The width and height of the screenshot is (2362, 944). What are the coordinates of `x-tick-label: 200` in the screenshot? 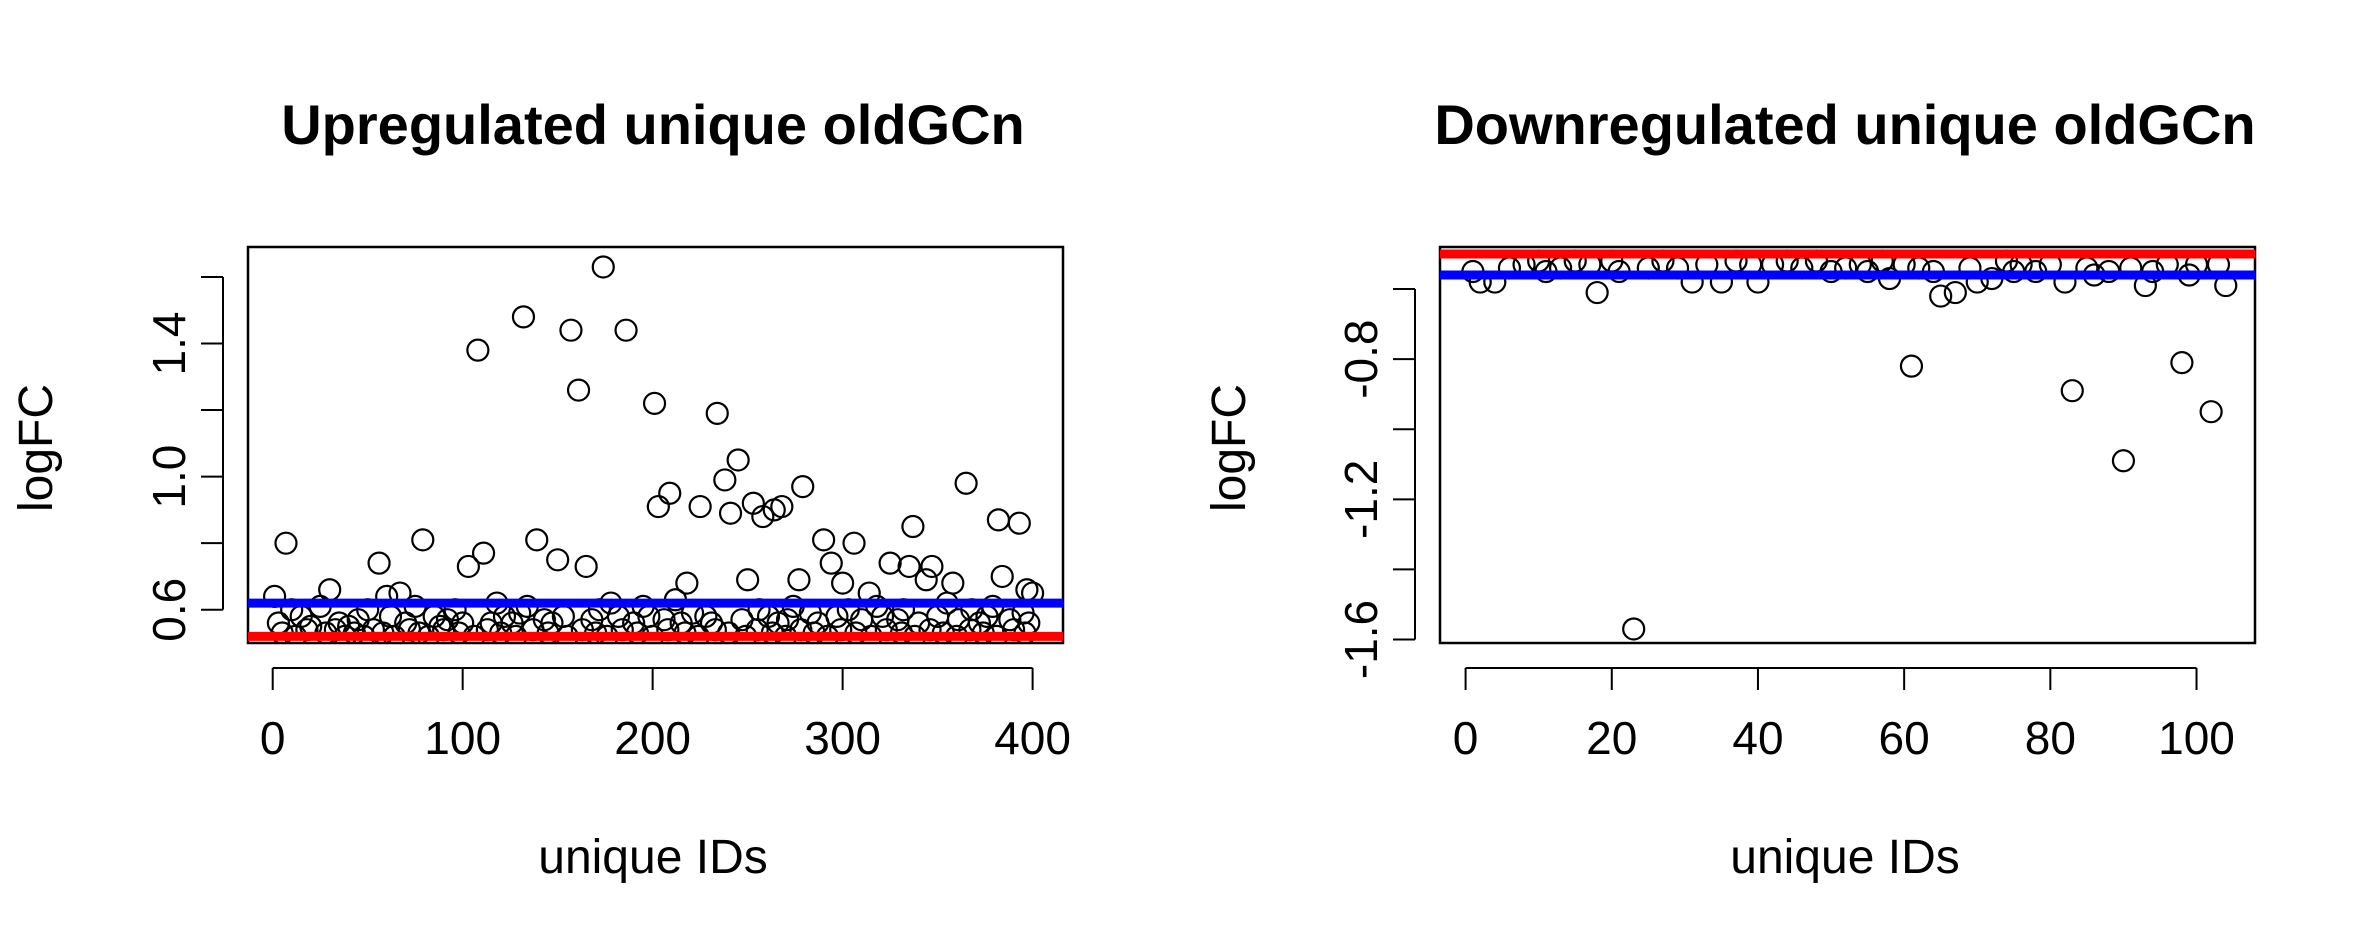 It's located at (652, 738).